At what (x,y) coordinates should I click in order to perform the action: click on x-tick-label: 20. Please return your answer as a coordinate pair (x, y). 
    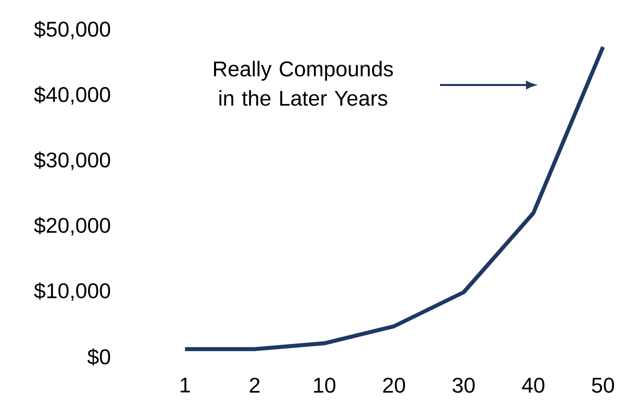
    Looking at the image, I should click on (394, 385).